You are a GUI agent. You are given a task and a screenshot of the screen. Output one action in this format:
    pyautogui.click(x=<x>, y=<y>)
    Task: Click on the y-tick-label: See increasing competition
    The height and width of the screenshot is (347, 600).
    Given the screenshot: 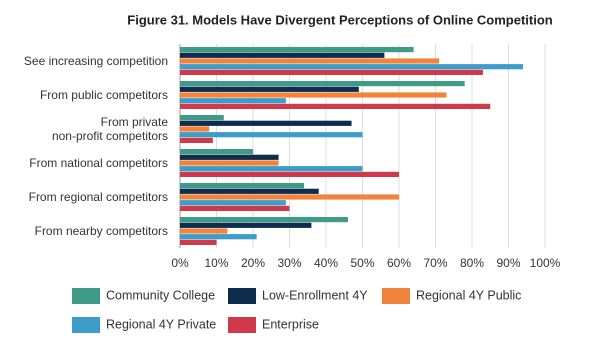 What is the action you would take?
    pyautogui.click(x=95, y=61)
    